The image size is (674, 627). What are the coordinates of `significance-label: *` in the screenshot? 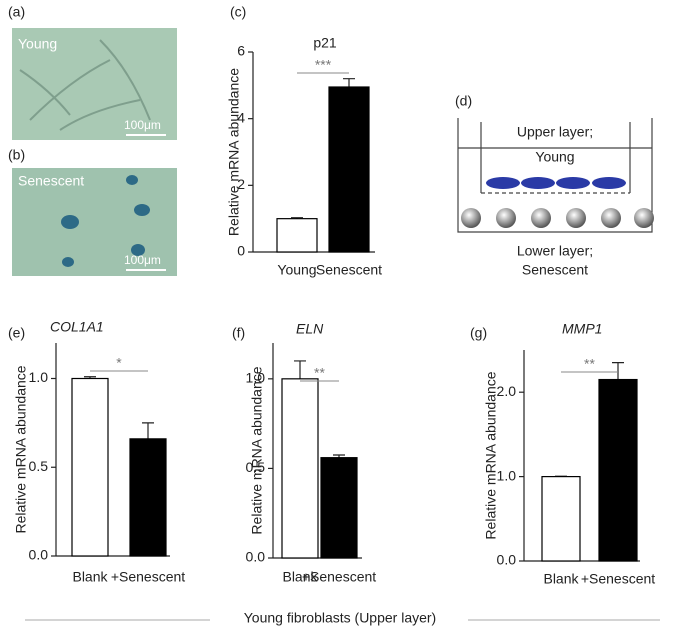 It's located at (119, 363).